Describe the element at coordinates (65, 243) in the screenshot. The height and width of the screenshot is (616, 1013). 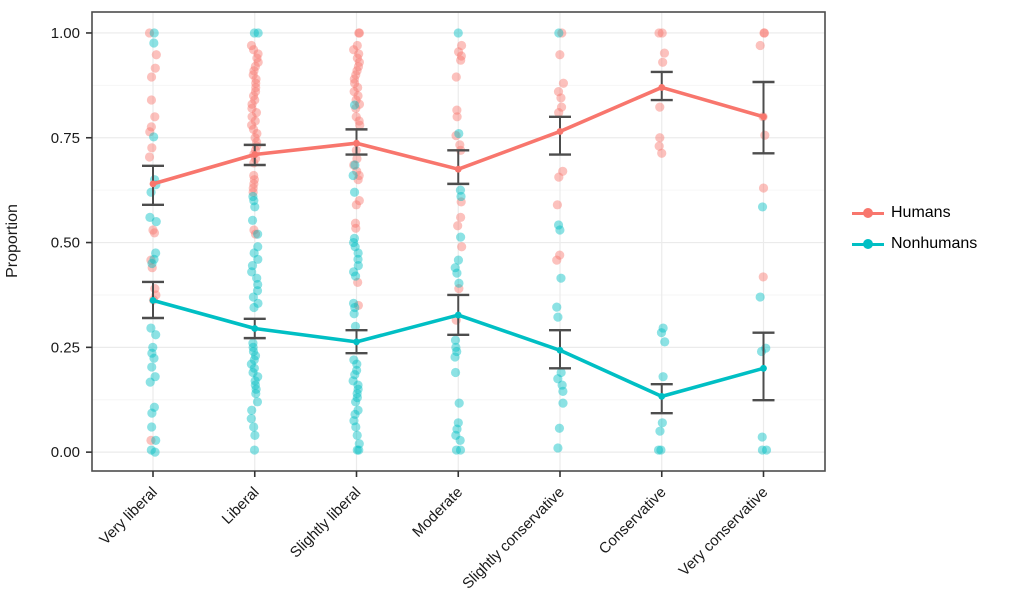
I see `y-tick-label: 0.50` at that location.